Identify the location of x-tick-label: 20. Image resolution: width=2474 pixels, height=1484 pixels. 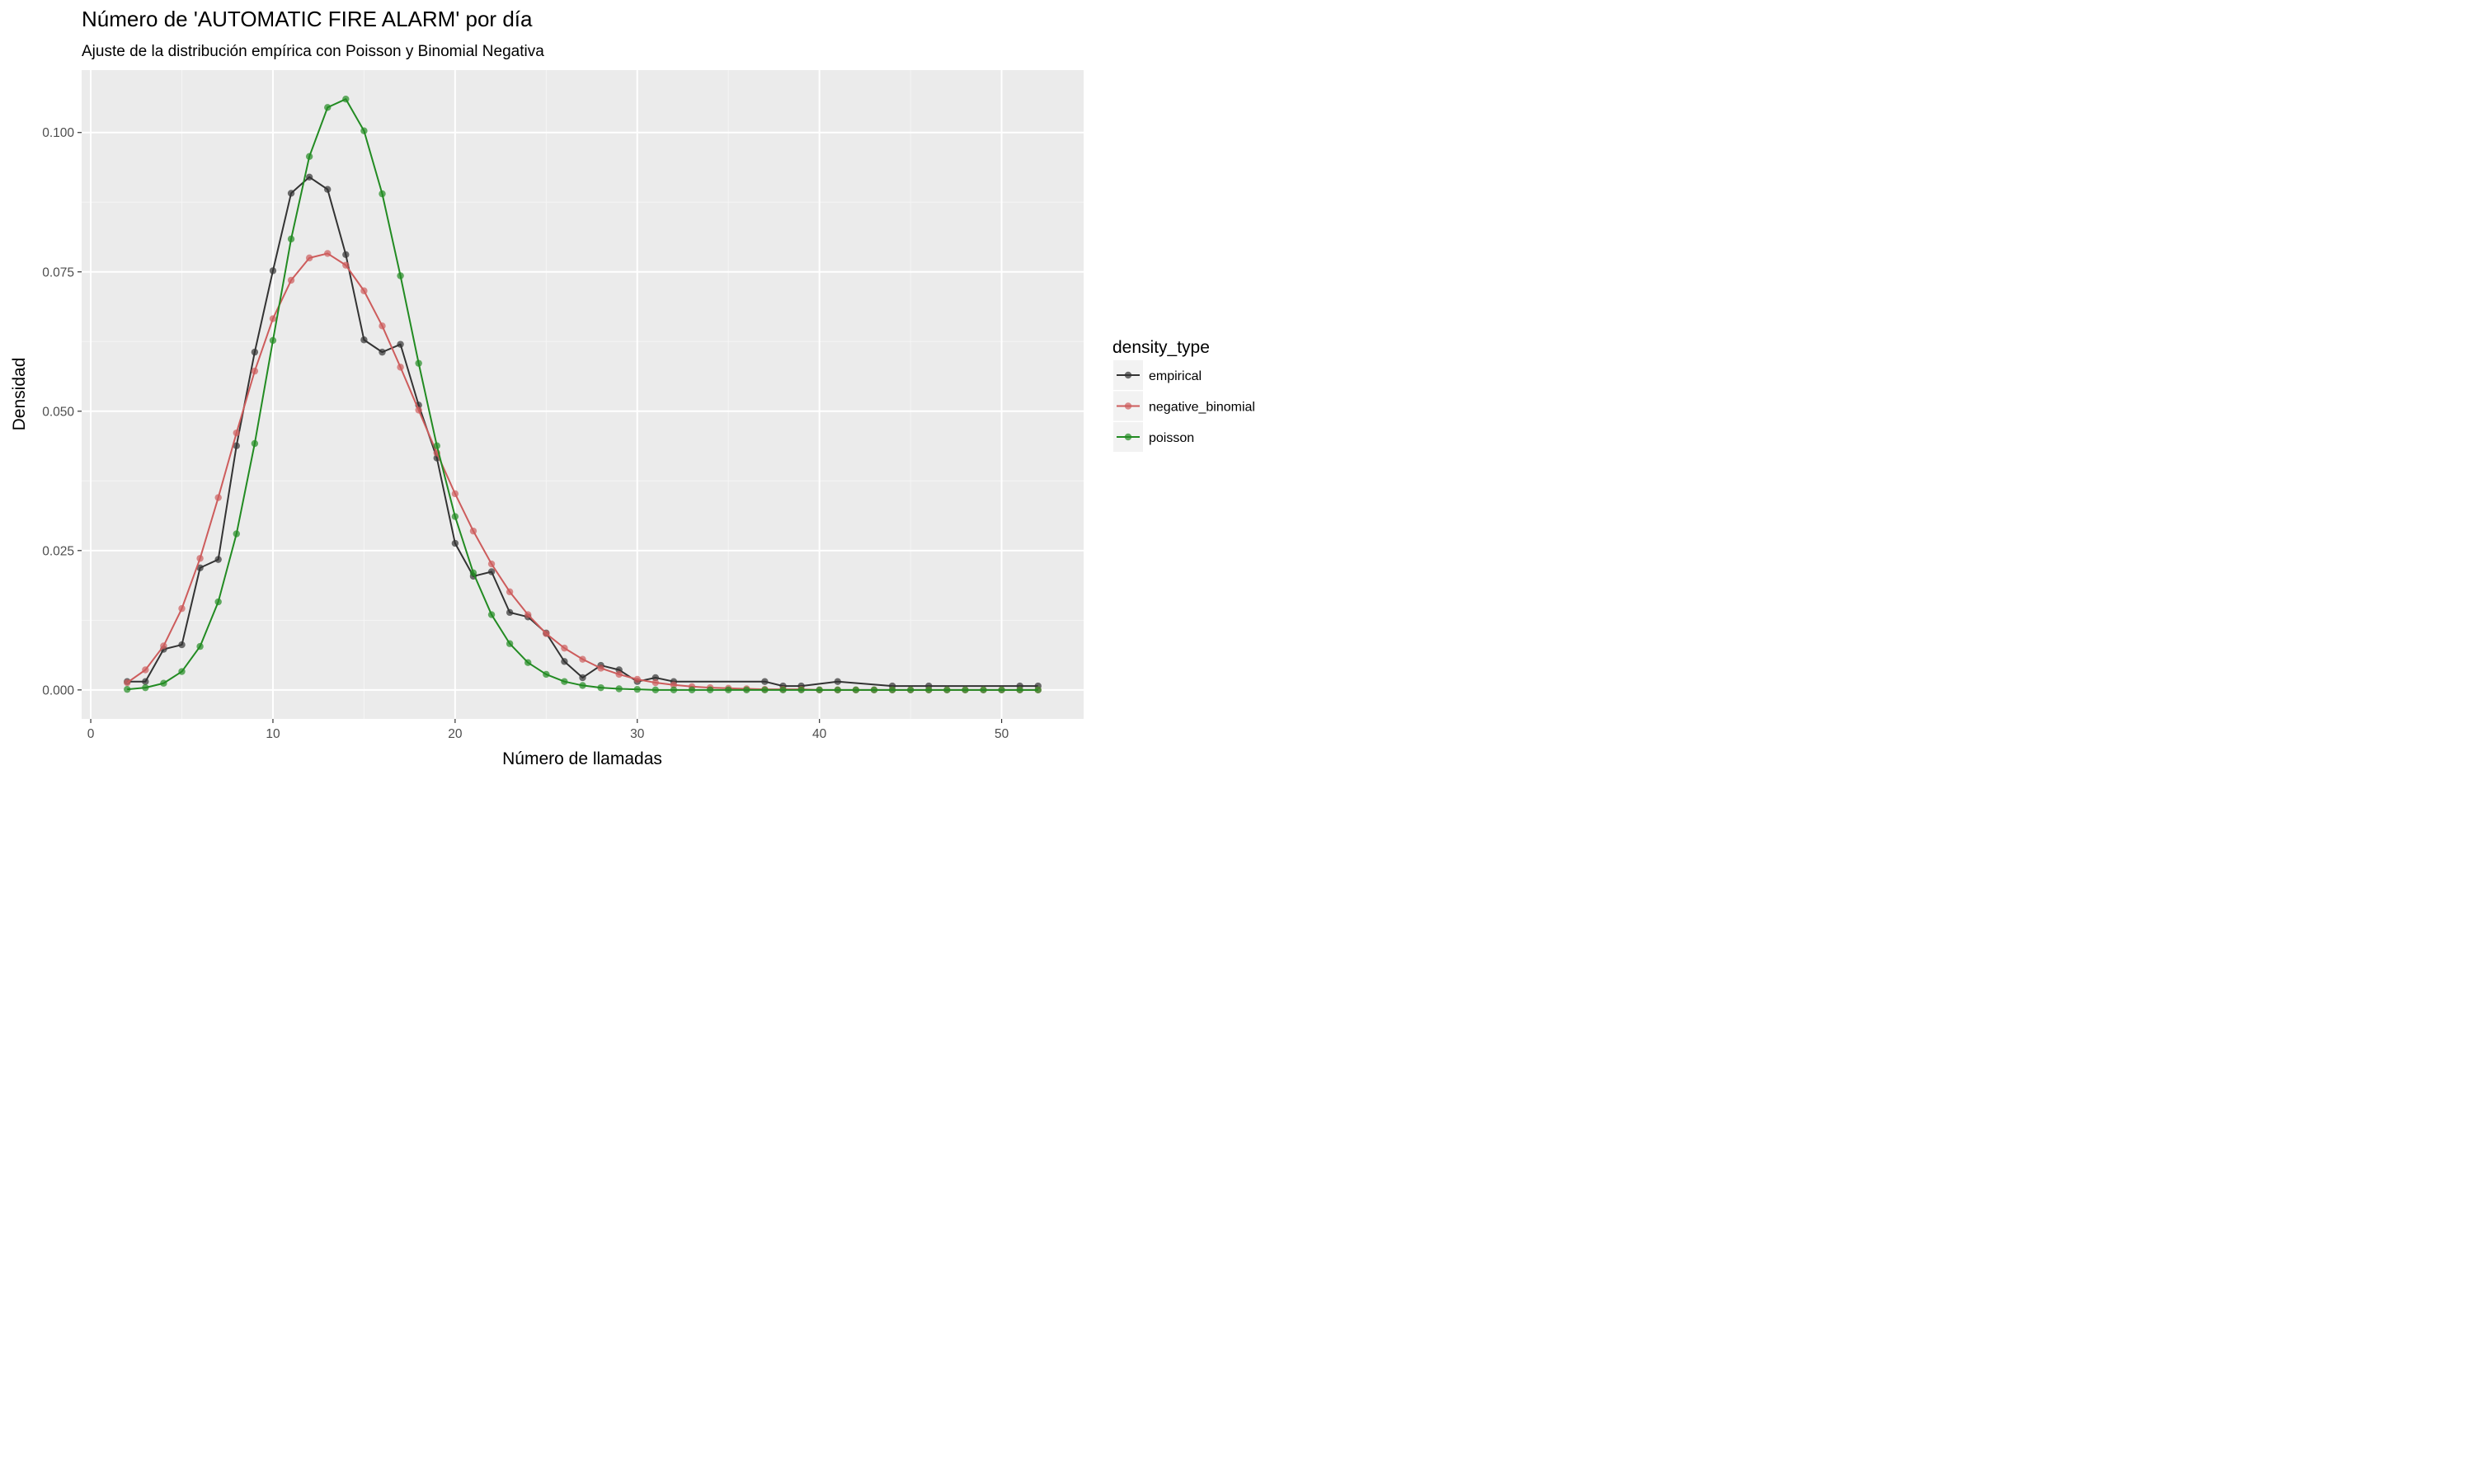
(455, 734).